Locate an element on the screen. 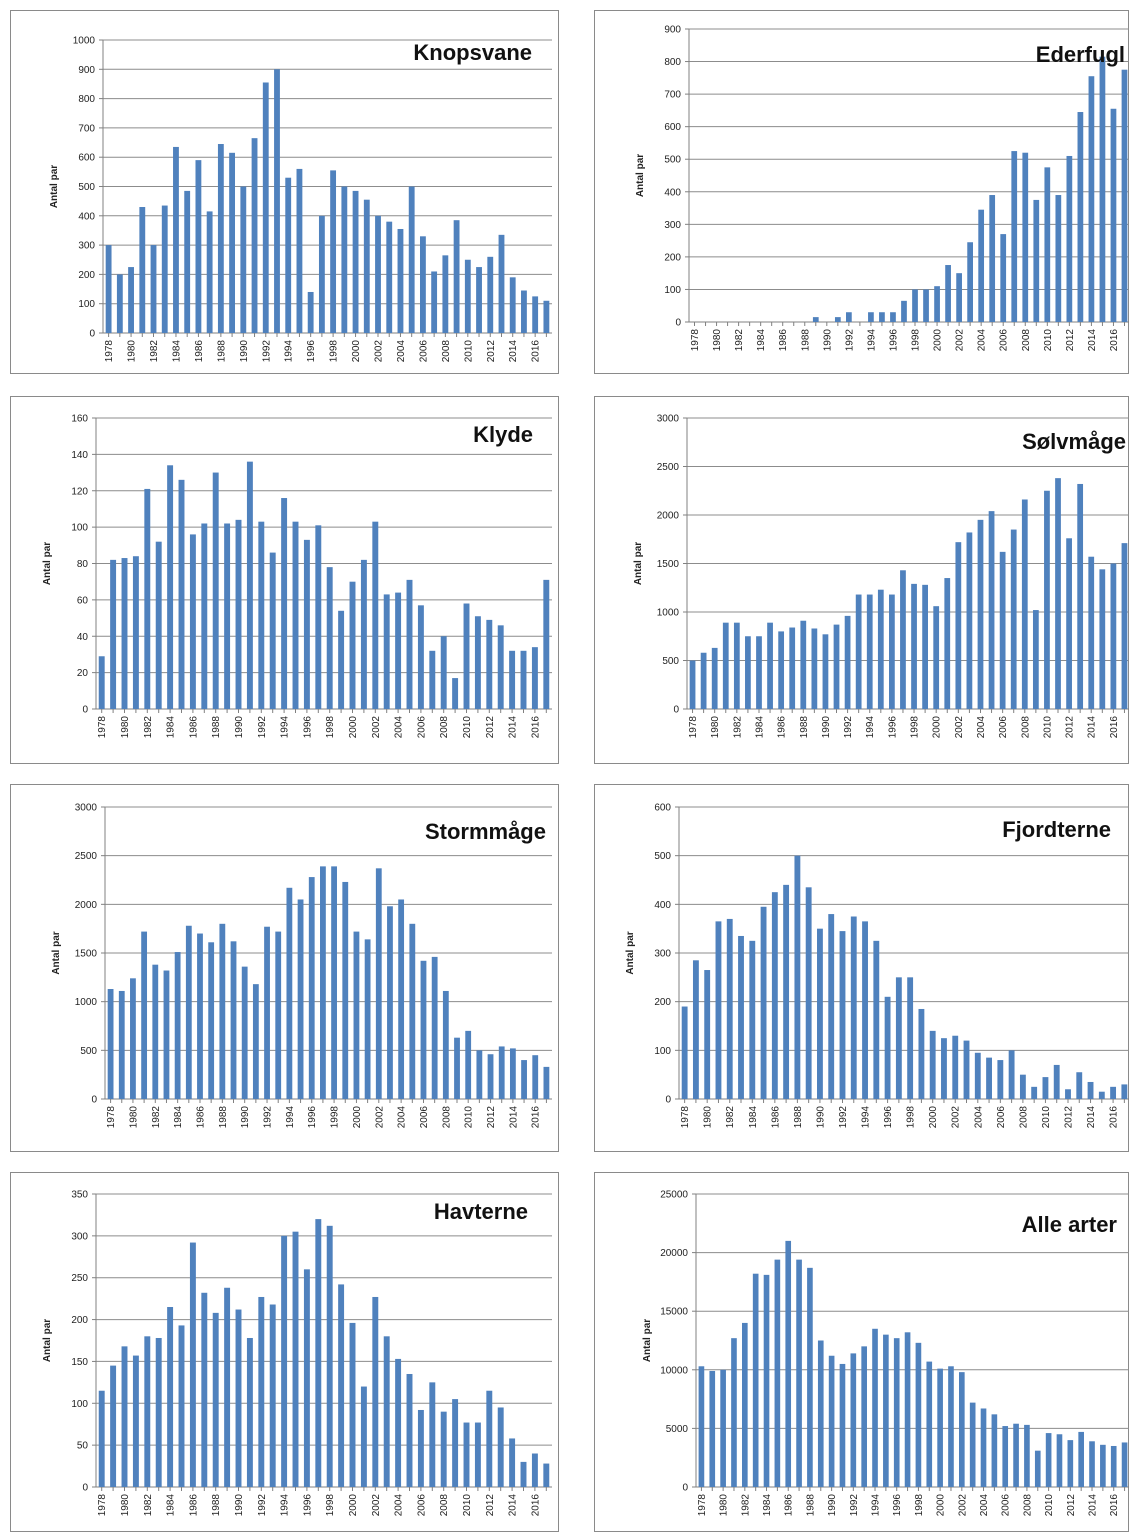 This screenshot has width=1129, height=1533. y-tick-label: 700 is located at coordinates (672, 95).